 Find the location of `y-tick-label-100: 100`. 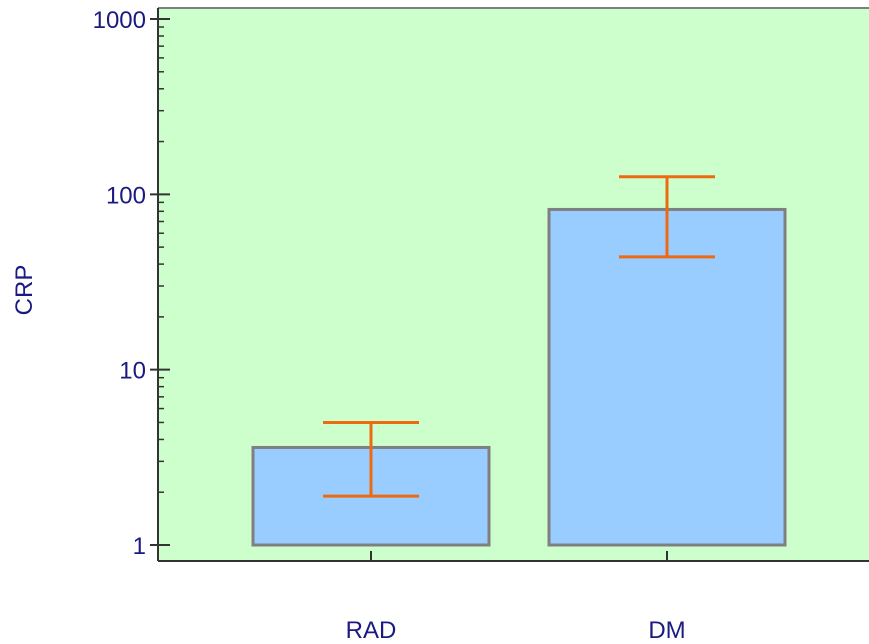

y-tick-label-100: 100 is located at coordinates (126, 195).